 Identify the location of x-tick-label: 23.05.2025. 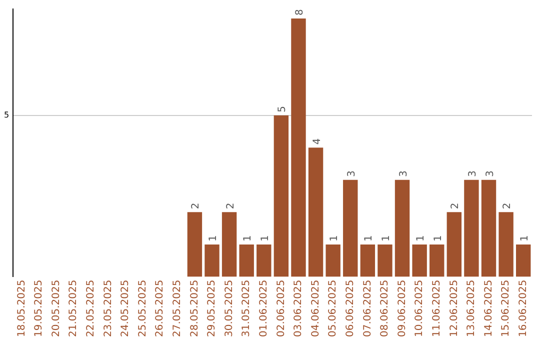
(108, 309).